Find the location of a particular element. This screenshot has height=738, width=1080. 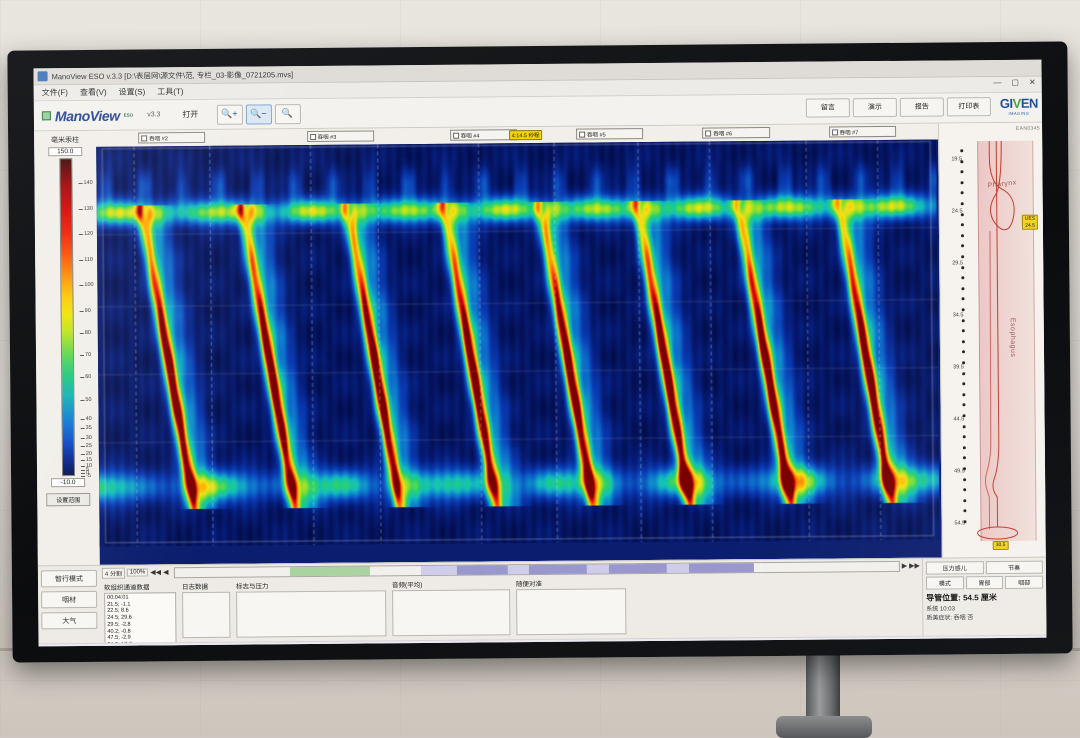

swallow-marker: 吞咽 #2 is located at coordinates (171, 138).